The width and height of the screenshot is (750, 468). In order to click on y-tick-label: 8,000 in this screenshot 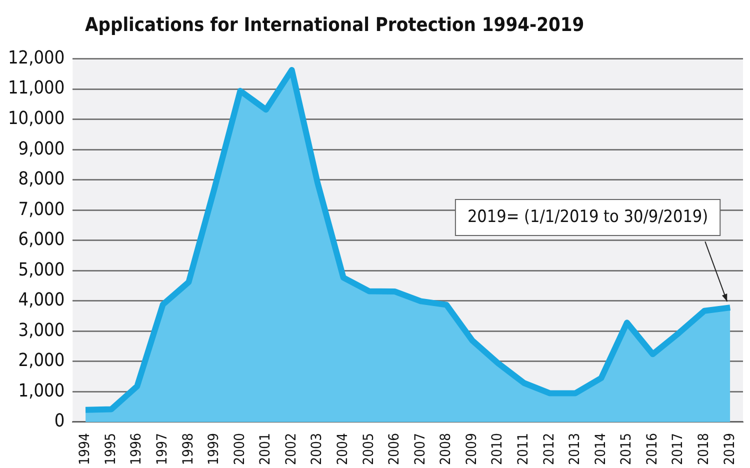, I will do `click(41, 179)`.